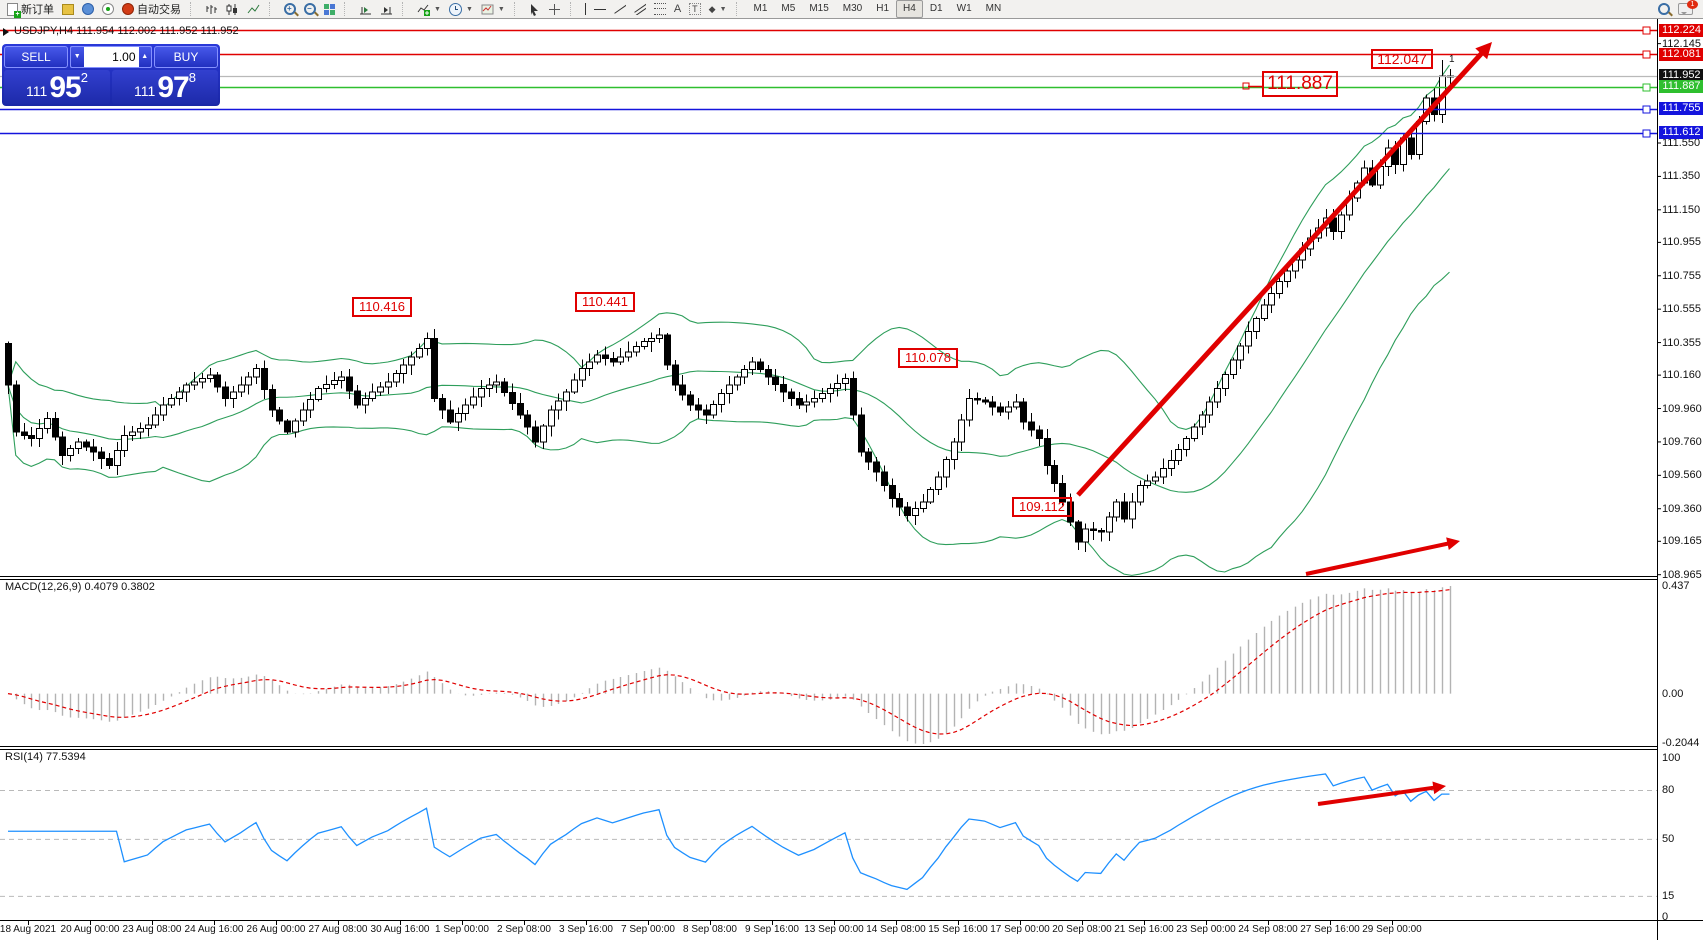 The image size is (1703, 940). I want to click on buy-price-button: 111 97 8, so click(165, 87).